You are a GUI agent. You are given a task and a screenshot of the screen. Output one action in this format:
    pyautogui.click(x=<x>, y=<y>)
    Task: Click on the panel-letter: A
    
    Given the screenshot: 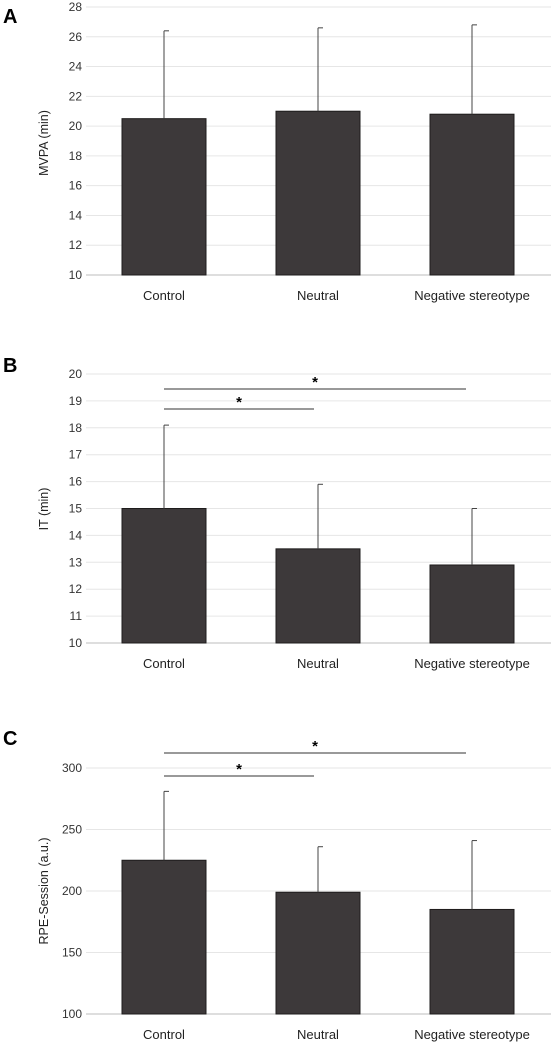 What is the action you would take?
    pyautogui.click(x=10, y=17)
    